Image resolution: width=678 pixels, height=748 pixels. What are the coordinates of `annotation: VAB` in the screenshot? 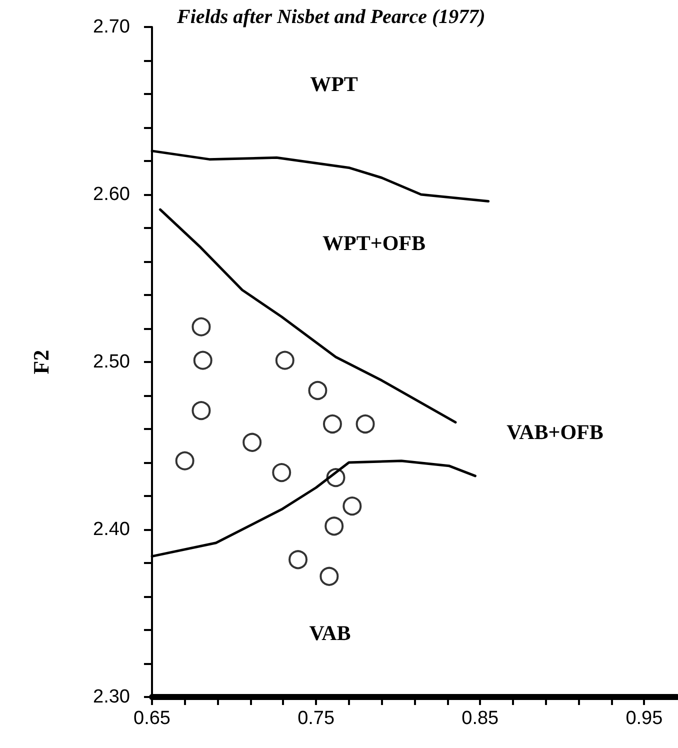 It's located at (330, 633).